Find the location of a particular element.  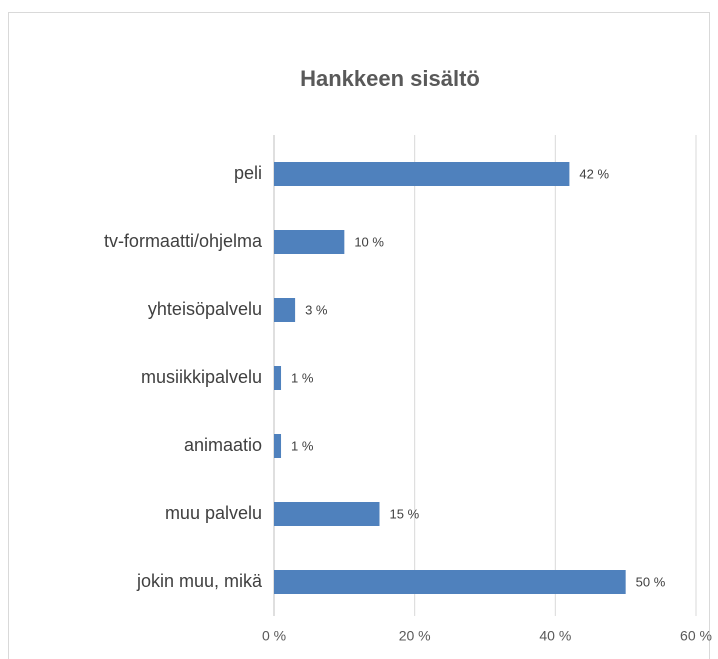

y-tick-label: yhteisöpalvelu is located at coordinates (205, 309).